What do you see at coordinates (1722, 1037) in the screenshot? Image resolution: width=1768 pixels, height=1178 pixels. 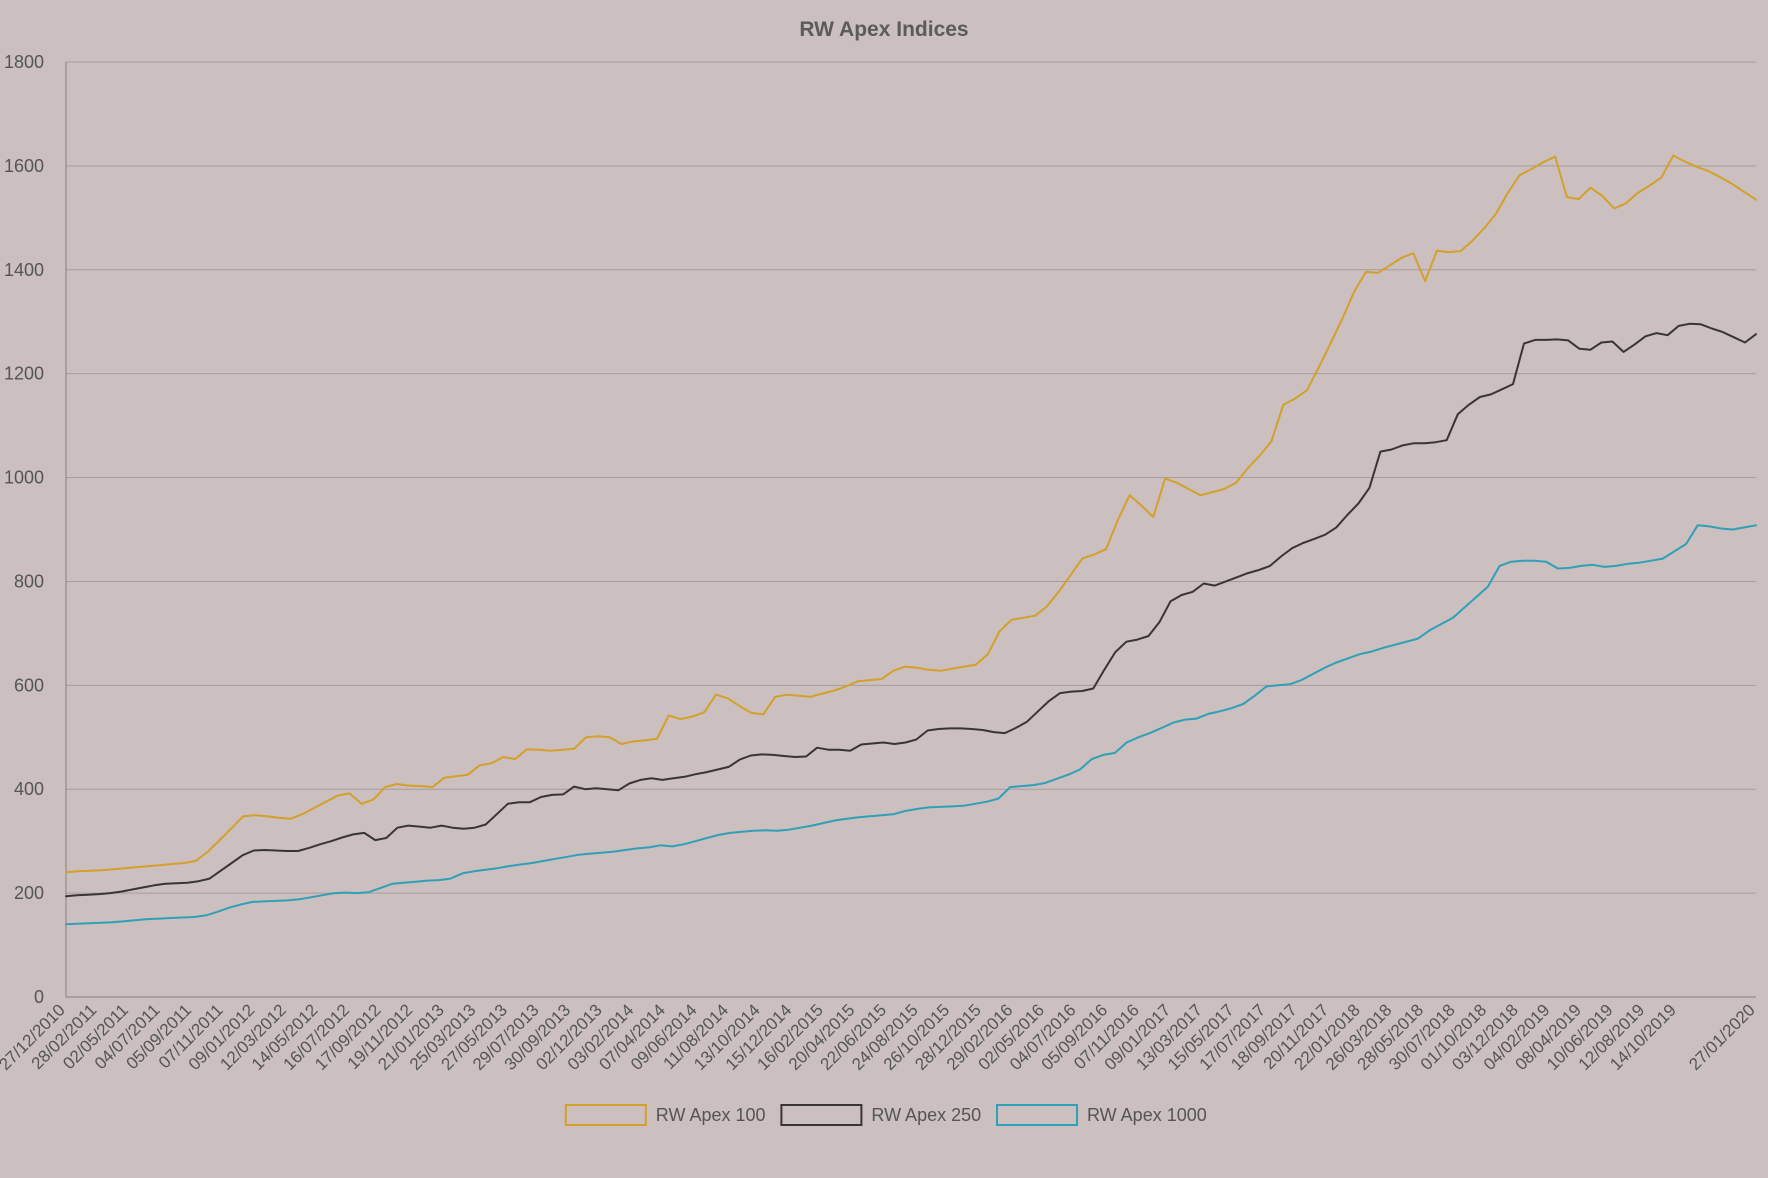 I see `x-tick-label: 27/01/2020` at bounding box center [1722, 1037].